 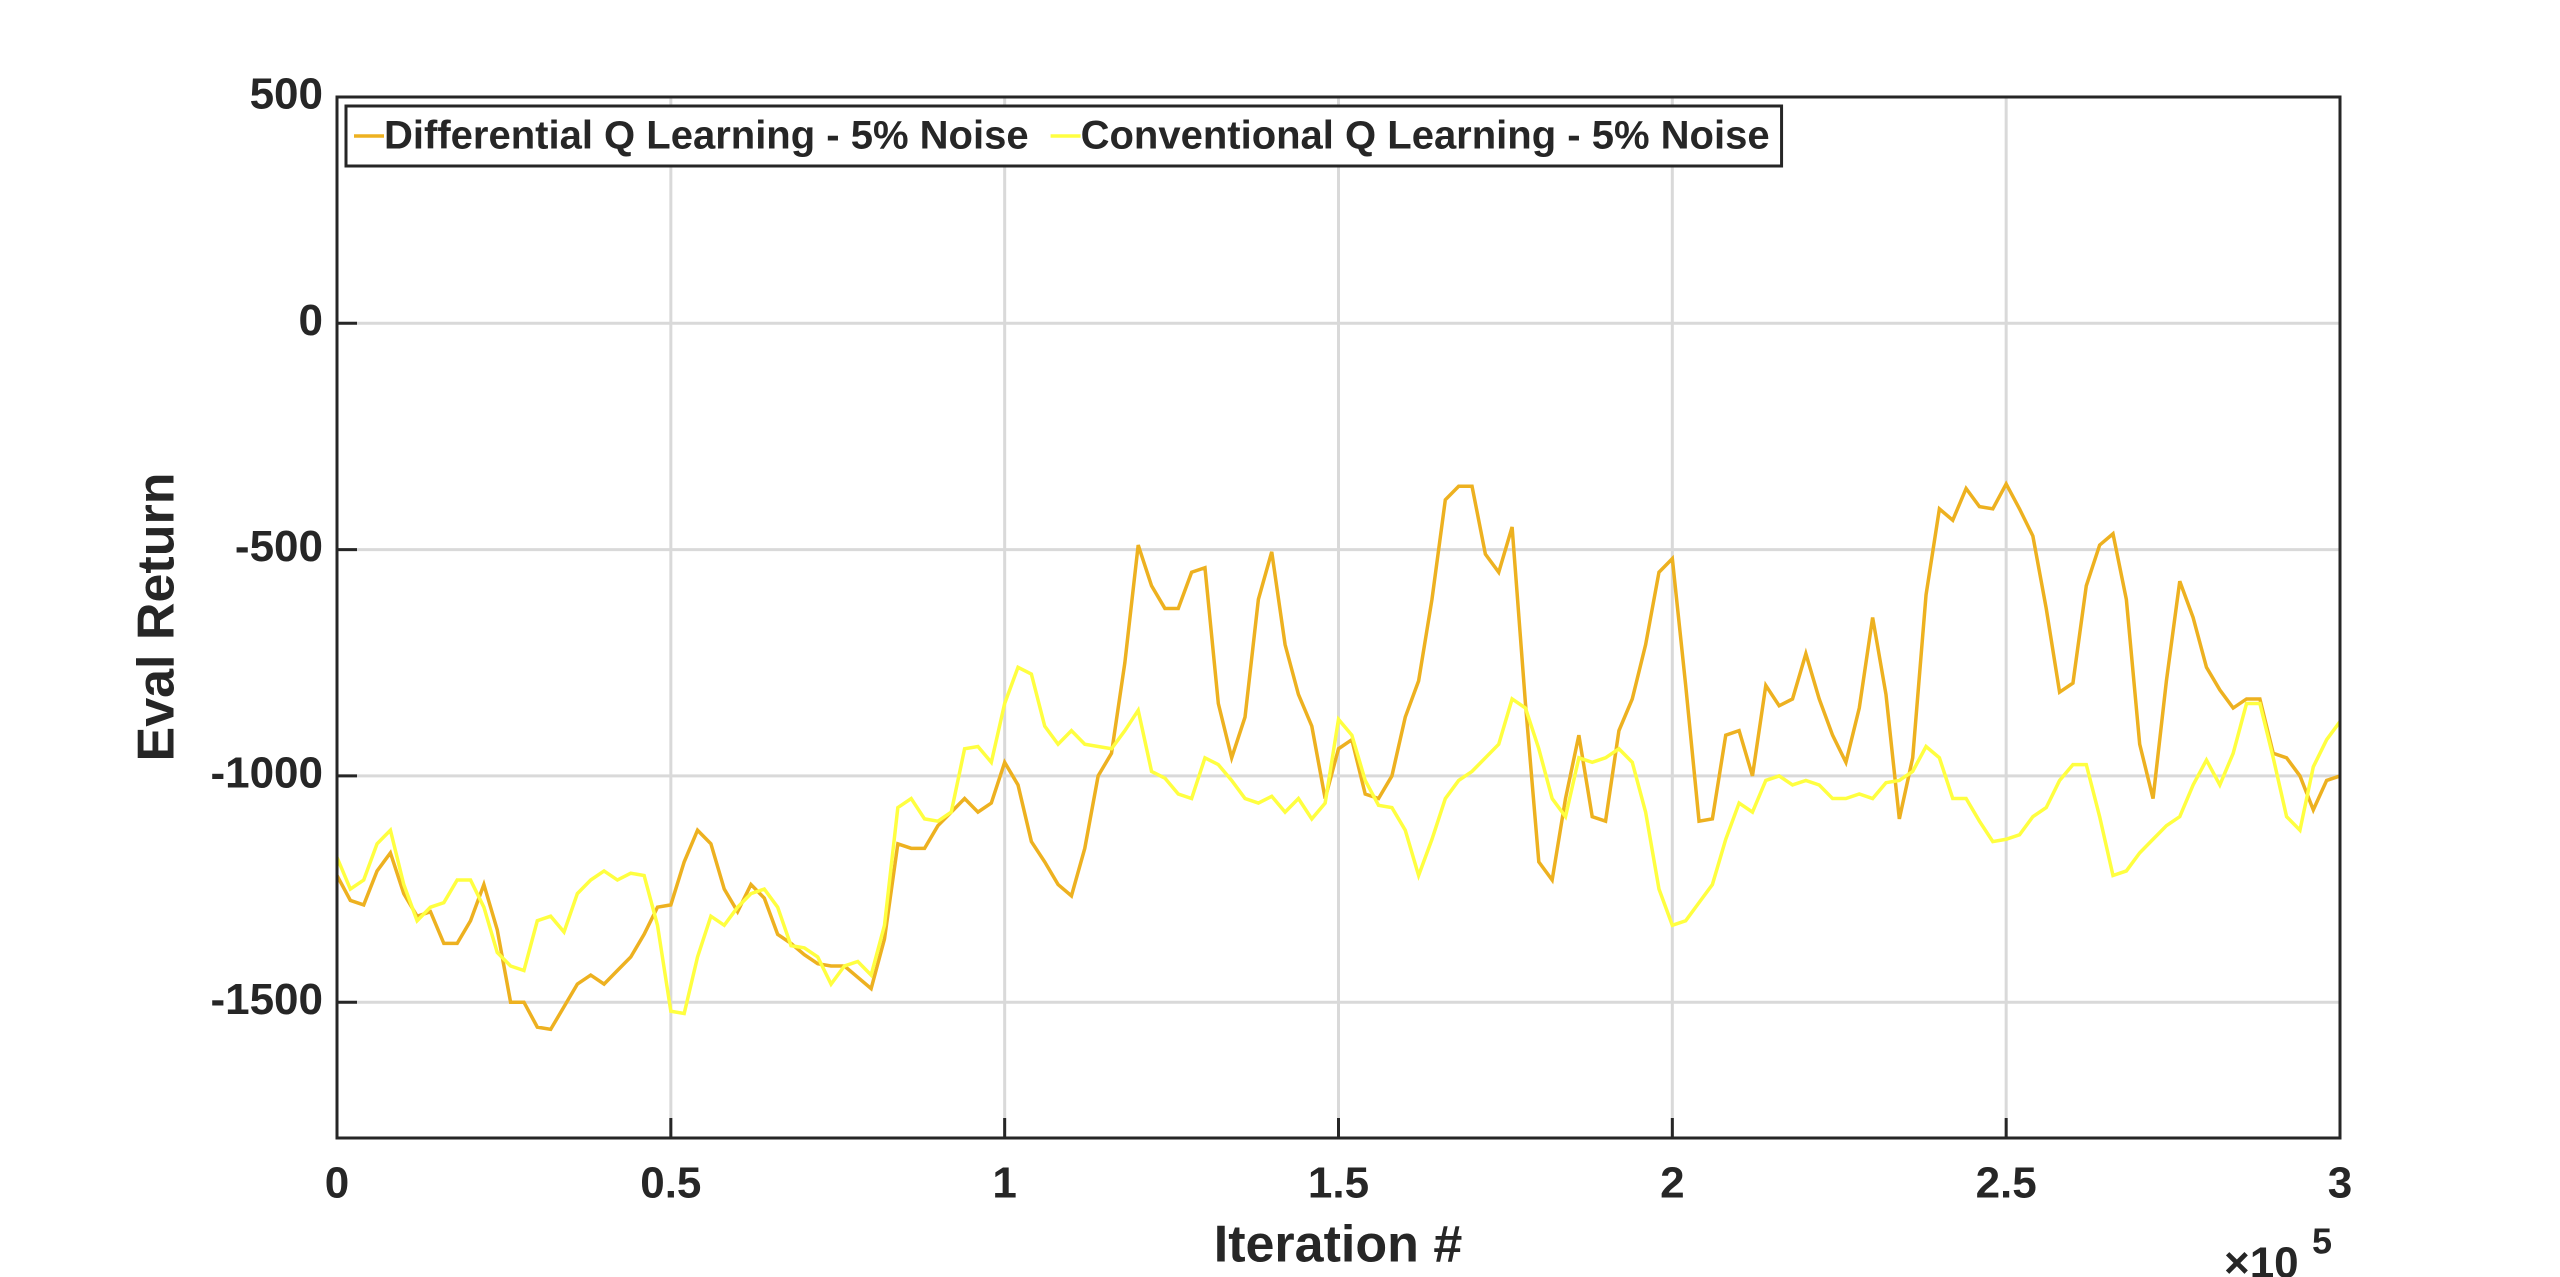 I want to click on x-tick-label: 3, so click(x=2340, y=1183).